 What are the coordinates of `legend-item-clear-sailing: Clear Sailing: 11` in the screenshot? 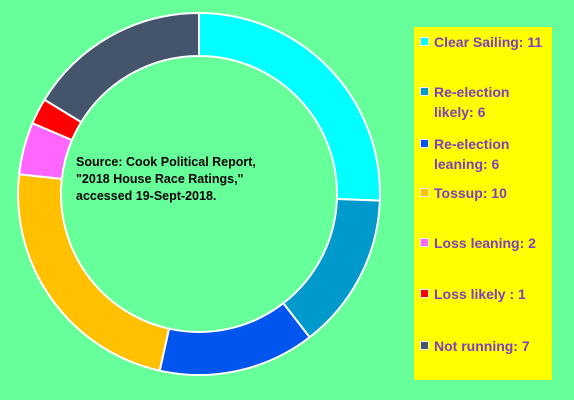 It's located at (485, 42).